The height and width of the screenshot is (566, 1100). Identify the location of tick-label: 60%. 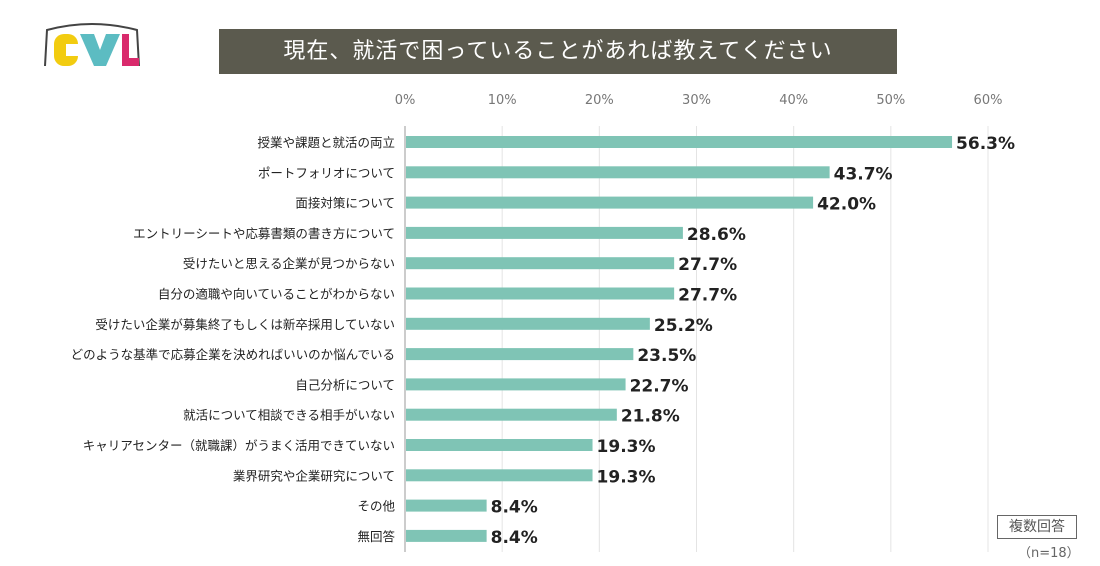
(988, 100).